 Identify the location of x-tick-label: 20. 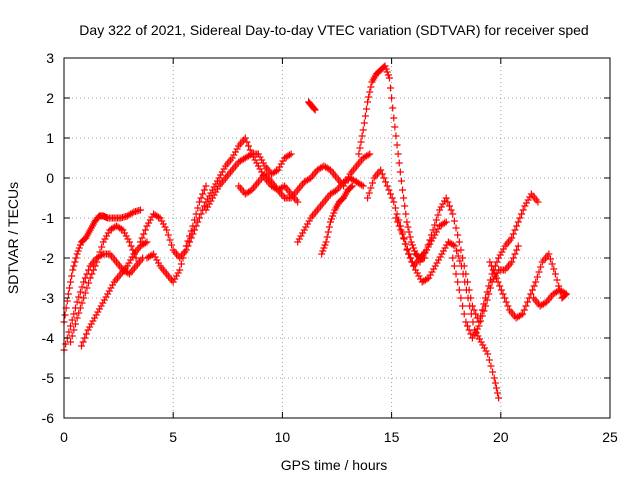
(501, 437).